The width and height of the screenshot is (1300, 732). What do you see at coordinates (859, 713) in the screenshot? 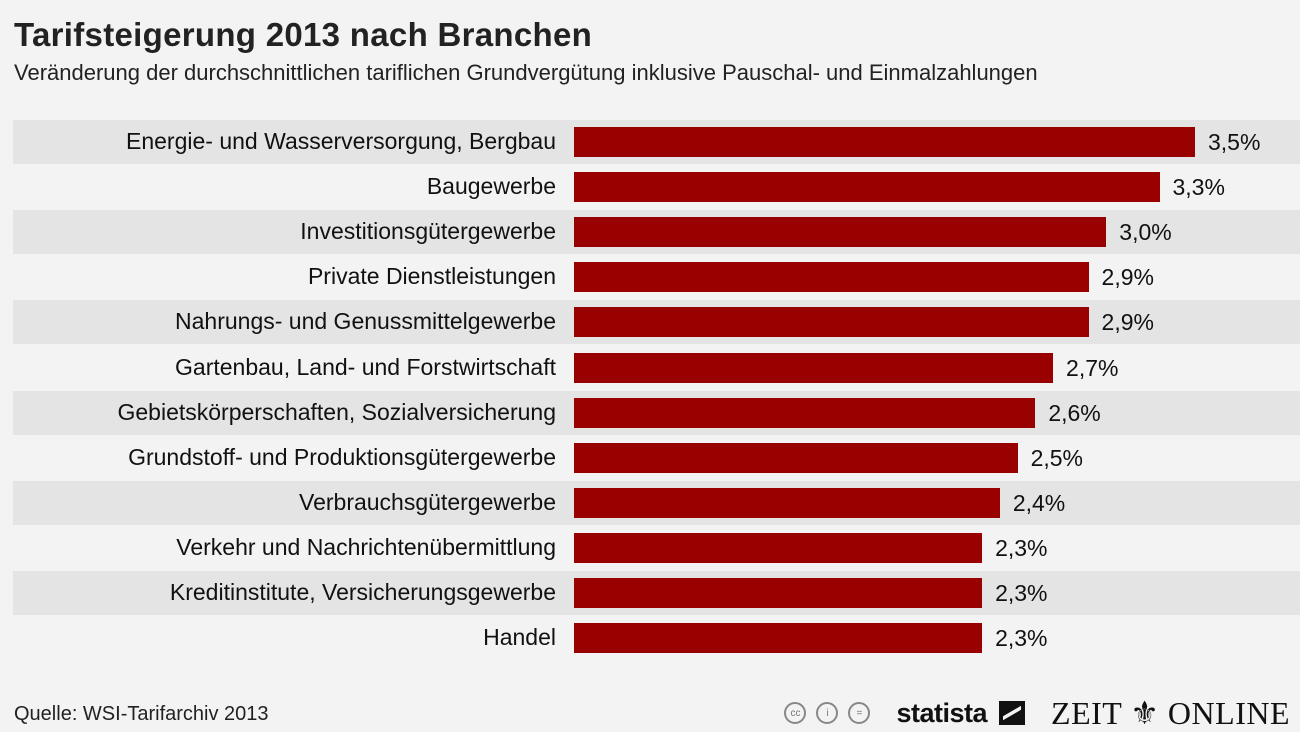
I see `cc-nd-icon: =` at bounding box center [859, 713].